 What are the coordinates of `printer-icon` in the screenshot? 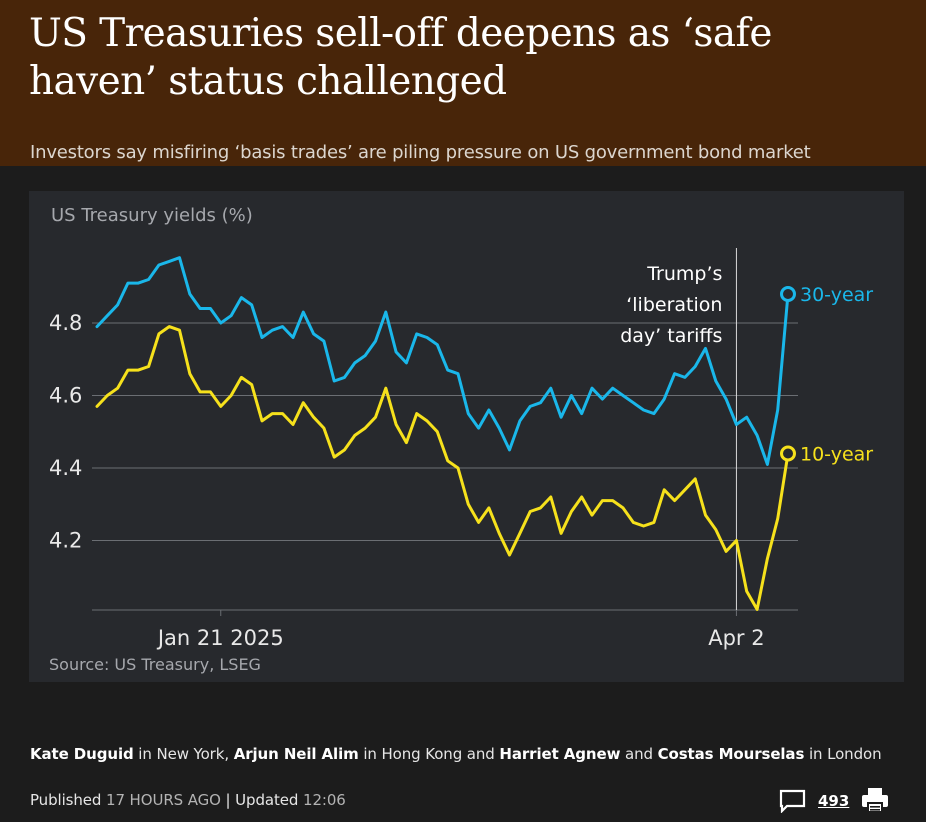 It's located at (875, 800).